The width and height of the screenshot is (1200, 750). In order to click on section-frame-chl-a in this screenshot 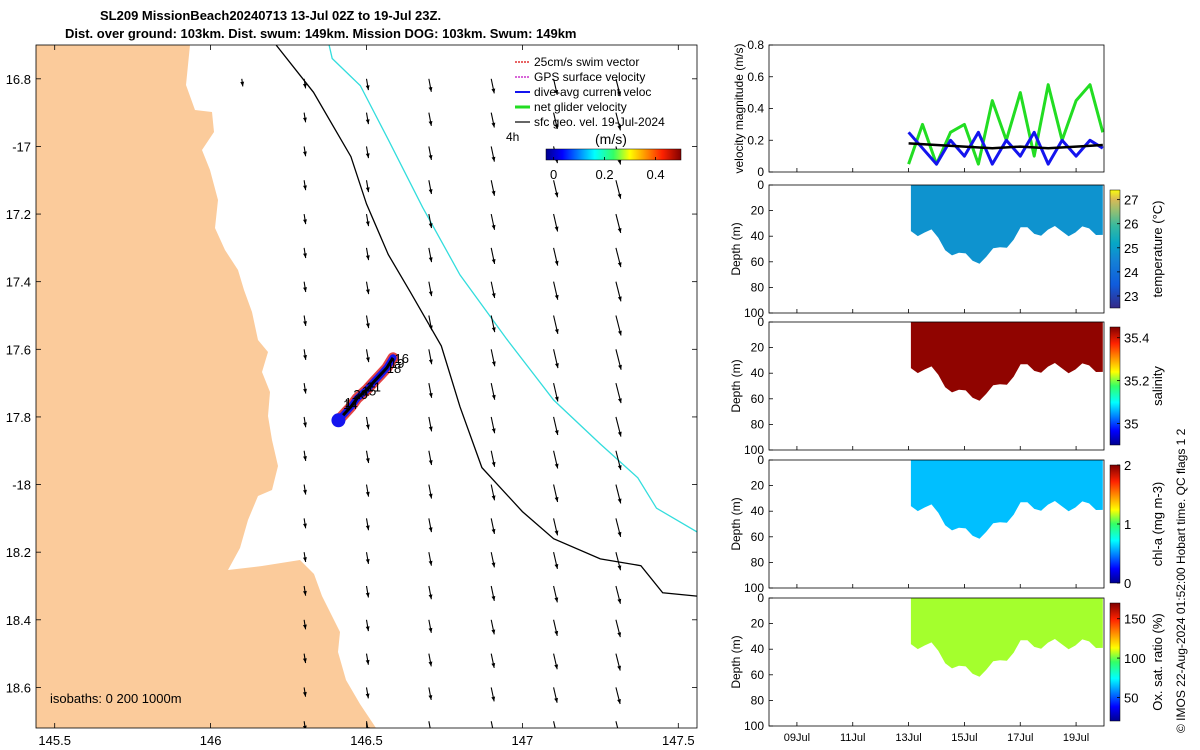, I will do `click(936, 524)`.